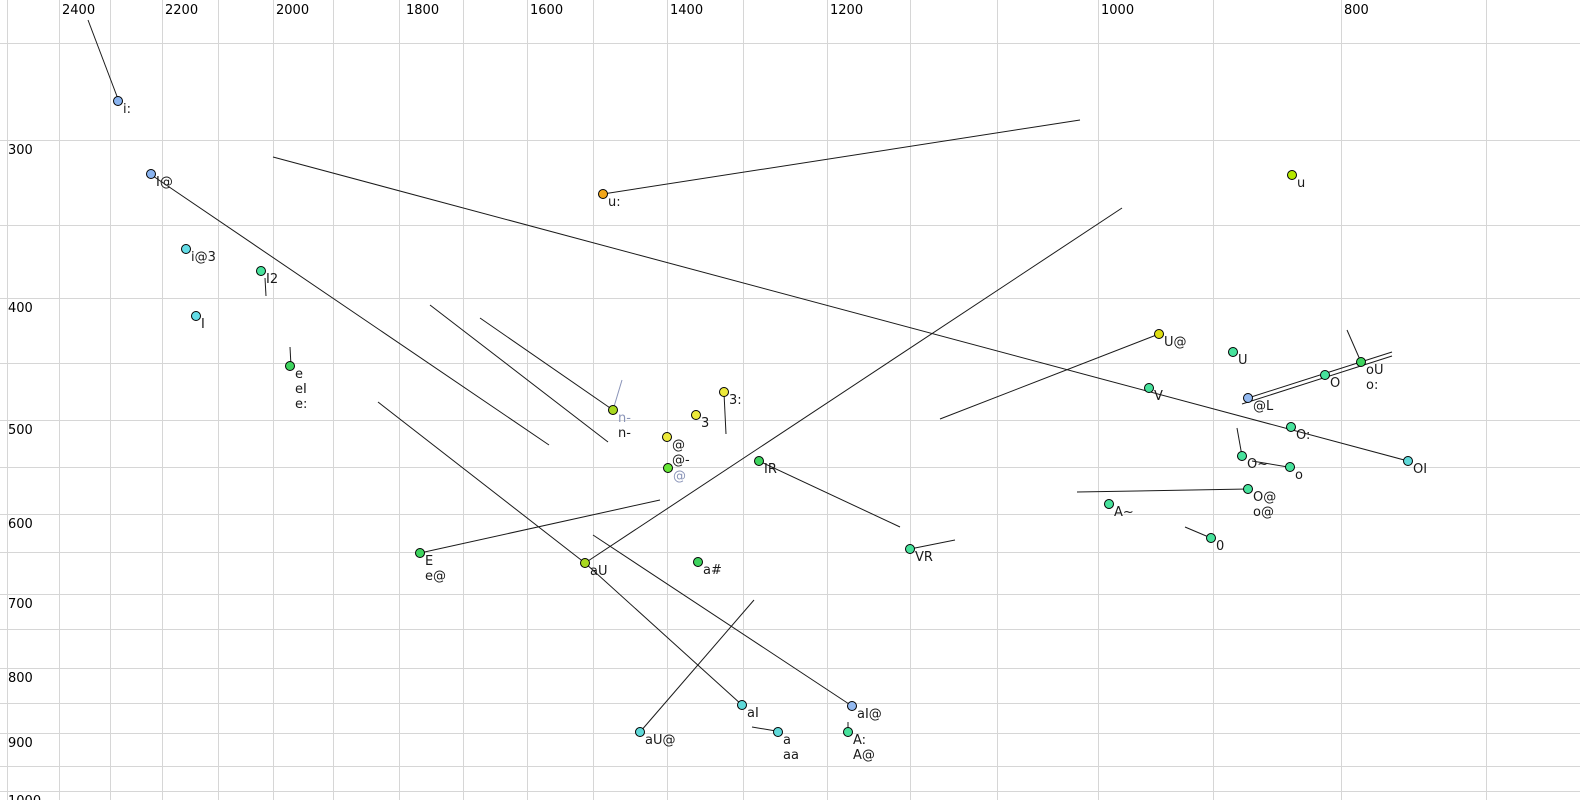 This screenshot has height=800, width=1580. I want to click on point-label-0: 0, so click(1220, 546).